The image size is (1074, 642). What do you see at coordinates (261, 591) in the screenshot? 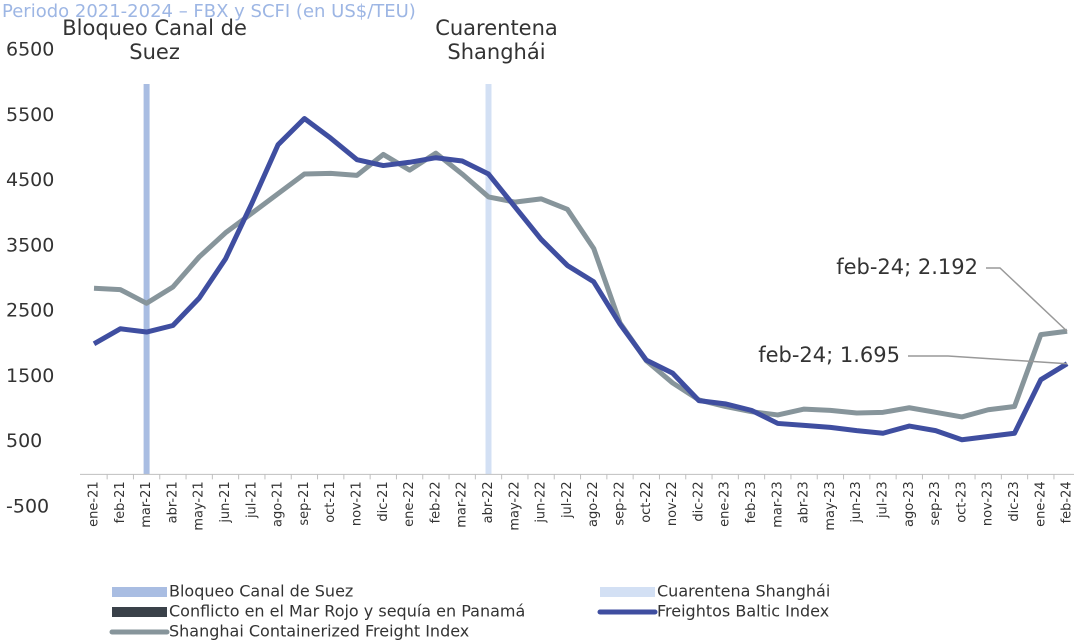
I see `legend-label: Bloqueo Canal de Suez` at bounding box center [261, 591].